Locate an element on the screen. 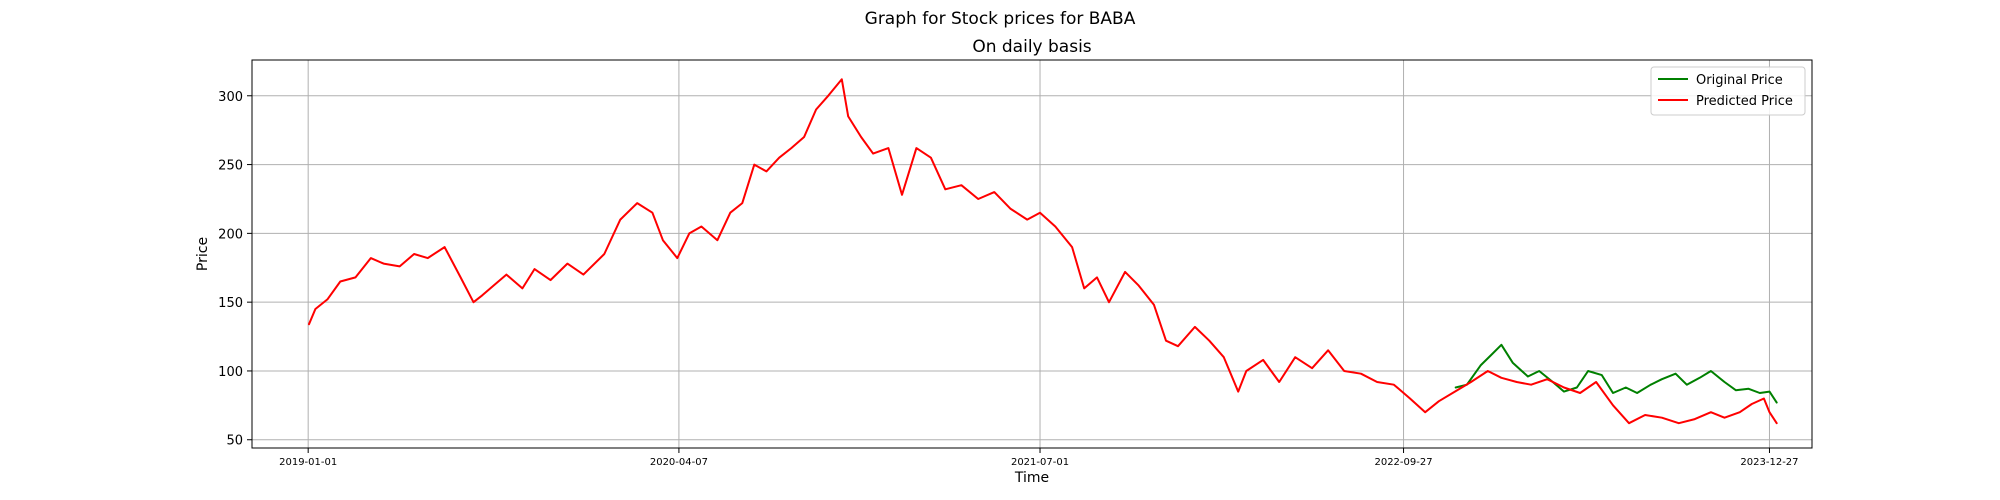 Image resolution: width=2000 pixels, height=500 pixels. x-tick-label: 2019-01-01 is located at coordinates (308, 462).